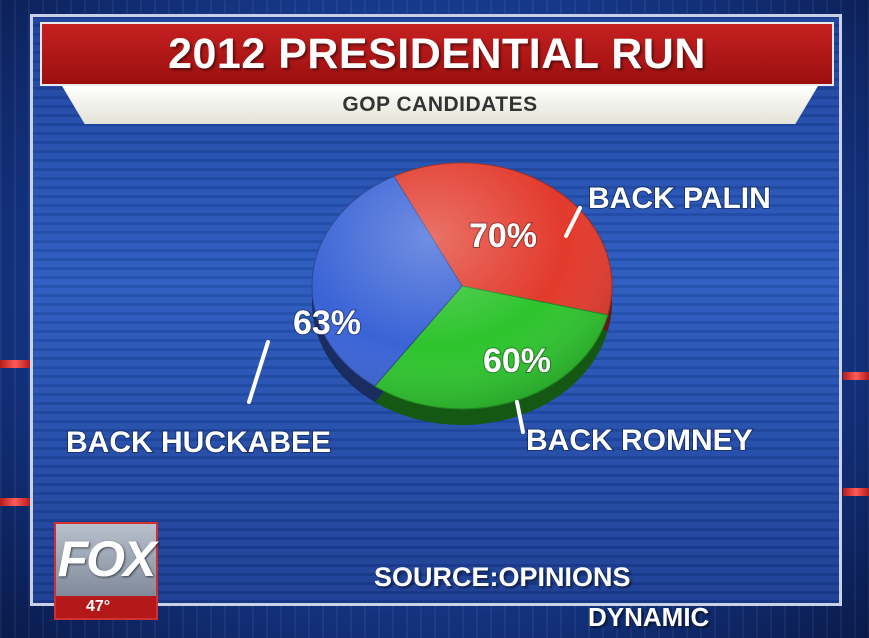 Image resolution: width=869 pixels, height=638 pixels. Describe the element at coordinates (649, 617) in the screenshot. I see `source-text-continued: DYNAMIC` at that location.